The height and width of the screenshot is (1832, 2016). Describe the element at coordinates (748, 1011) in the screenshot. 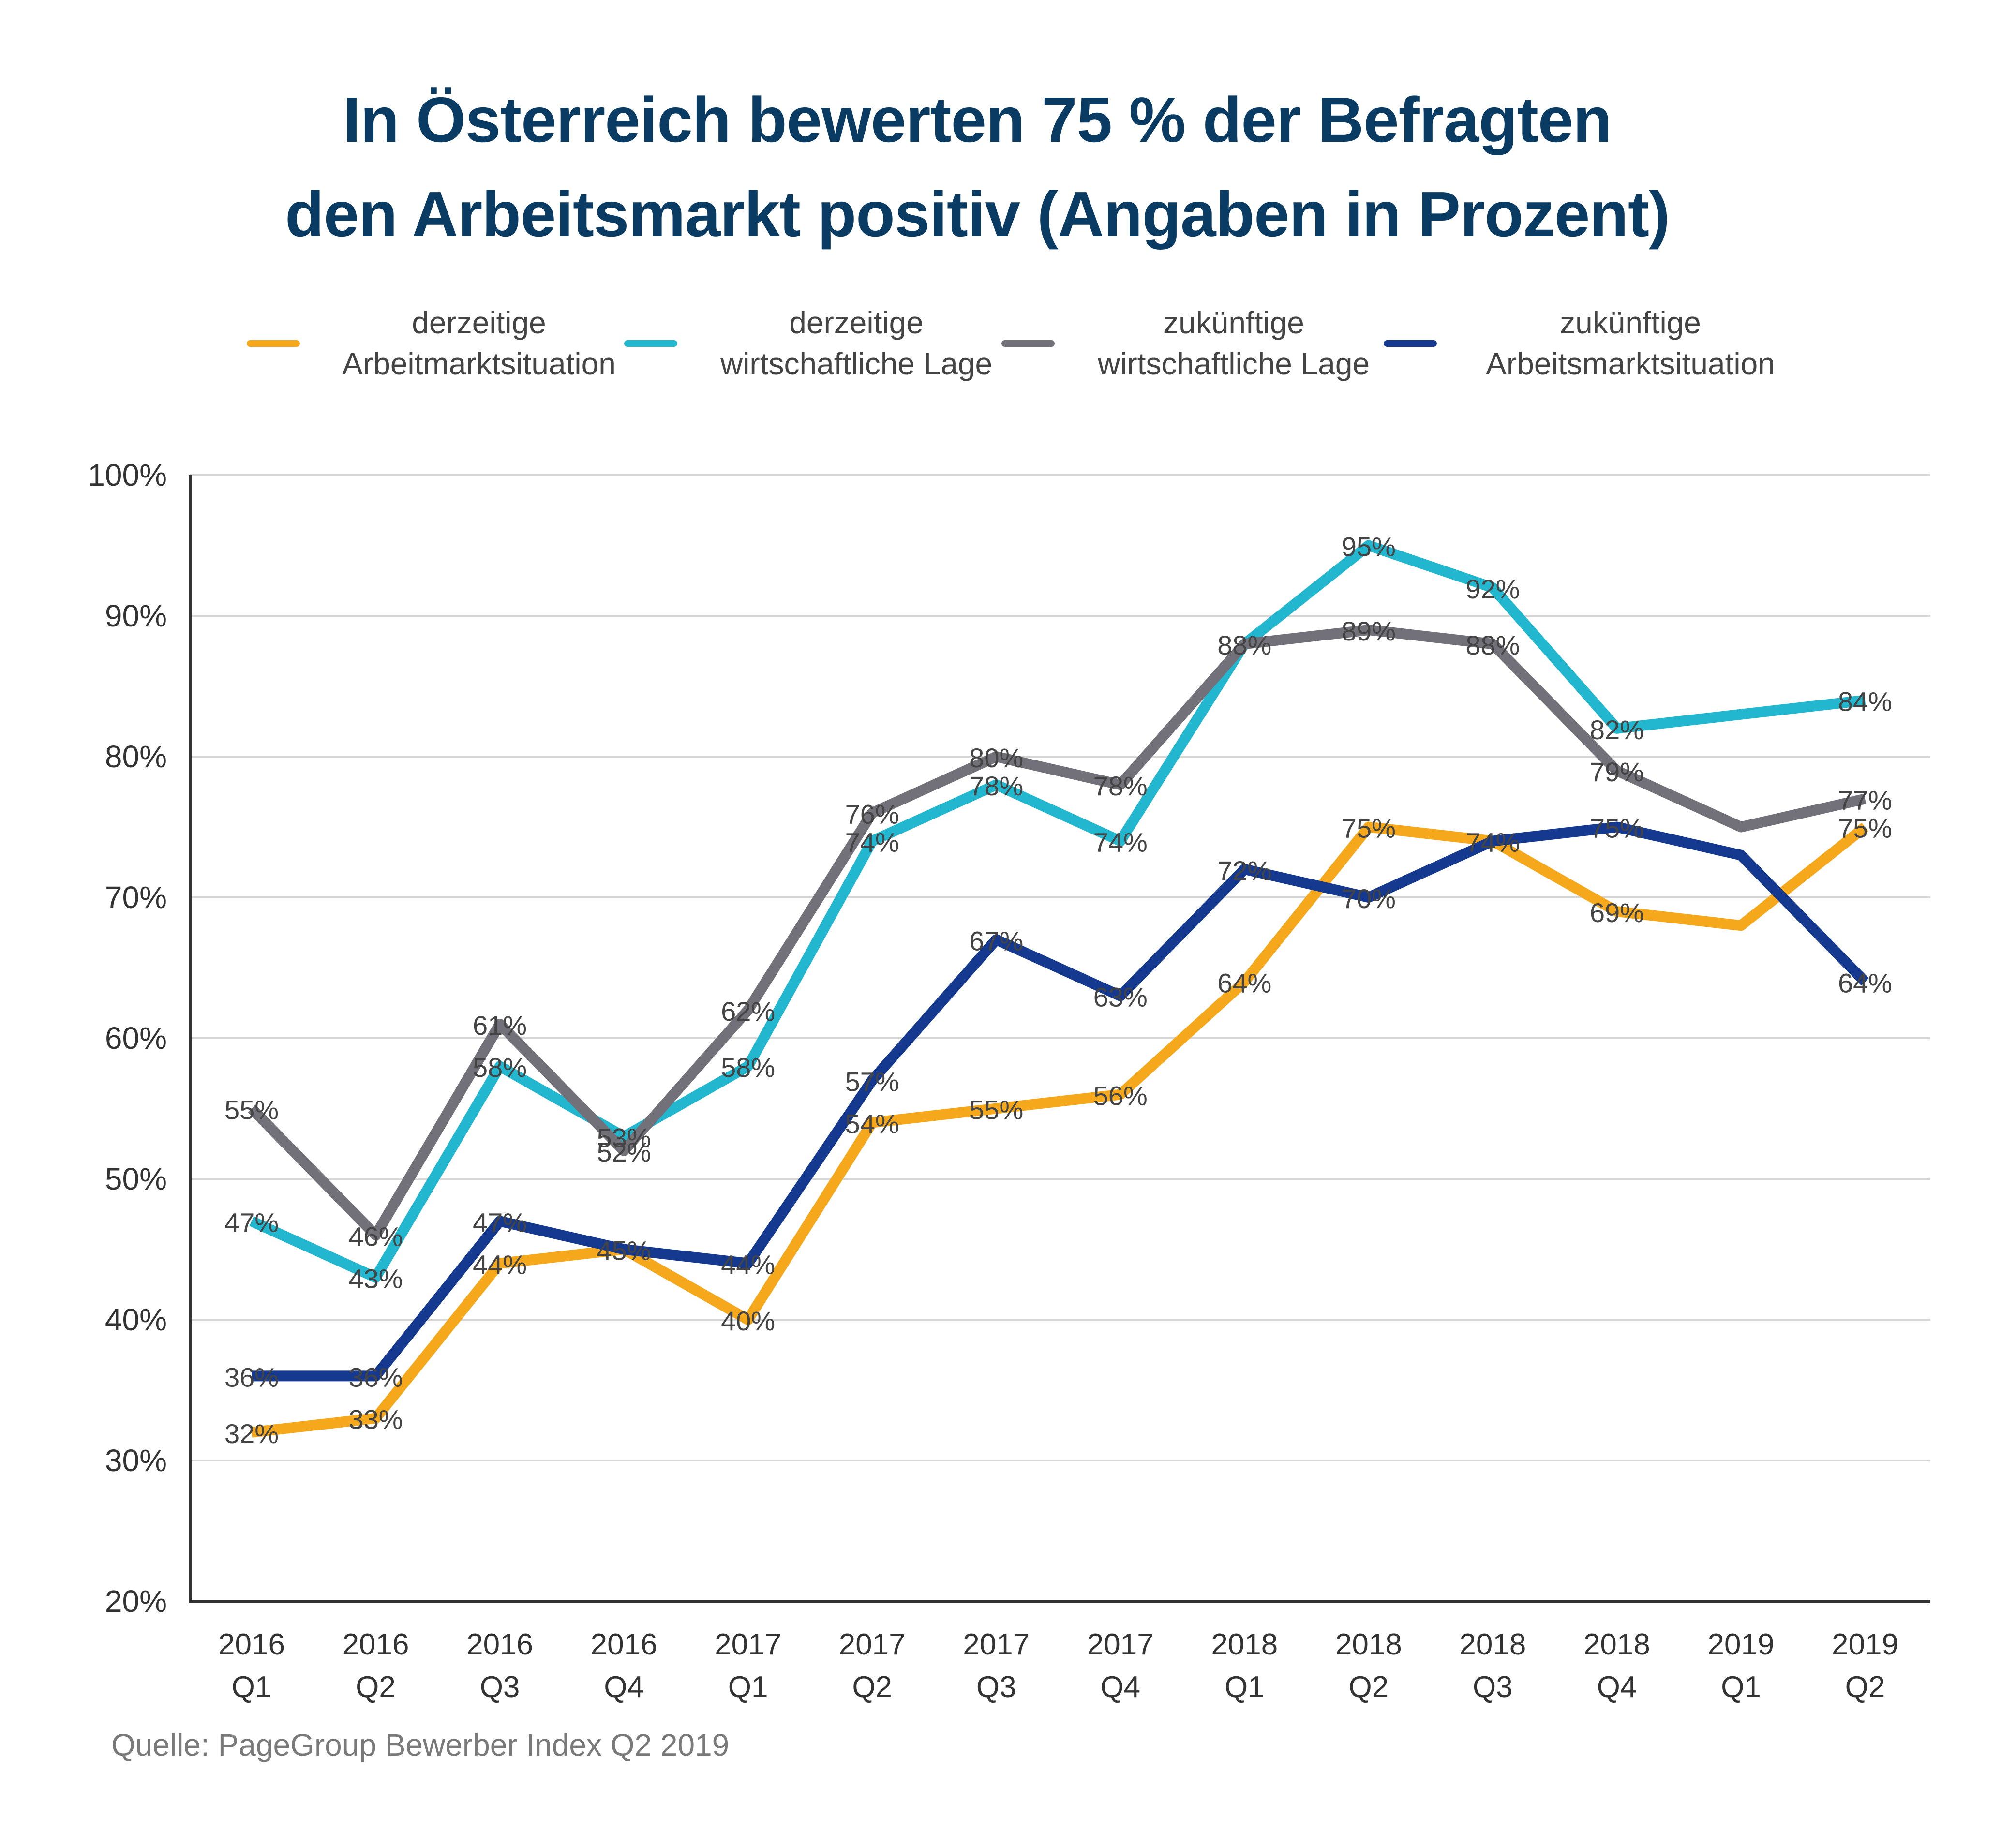

I see `data-label: 62%` at that location.